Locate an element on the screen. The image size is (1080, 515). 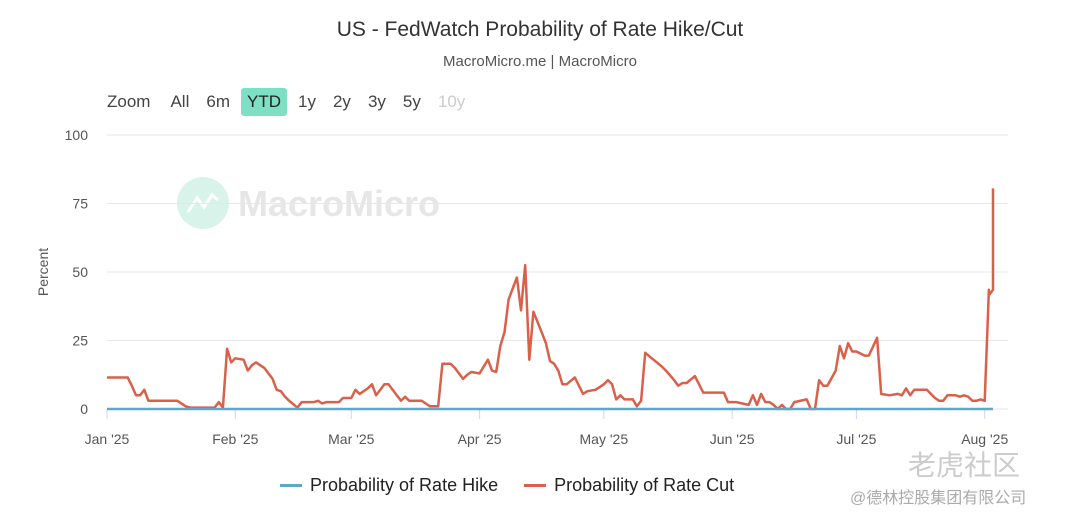
x-tick-label: Aug '25 is located at coordinates (984, 439).